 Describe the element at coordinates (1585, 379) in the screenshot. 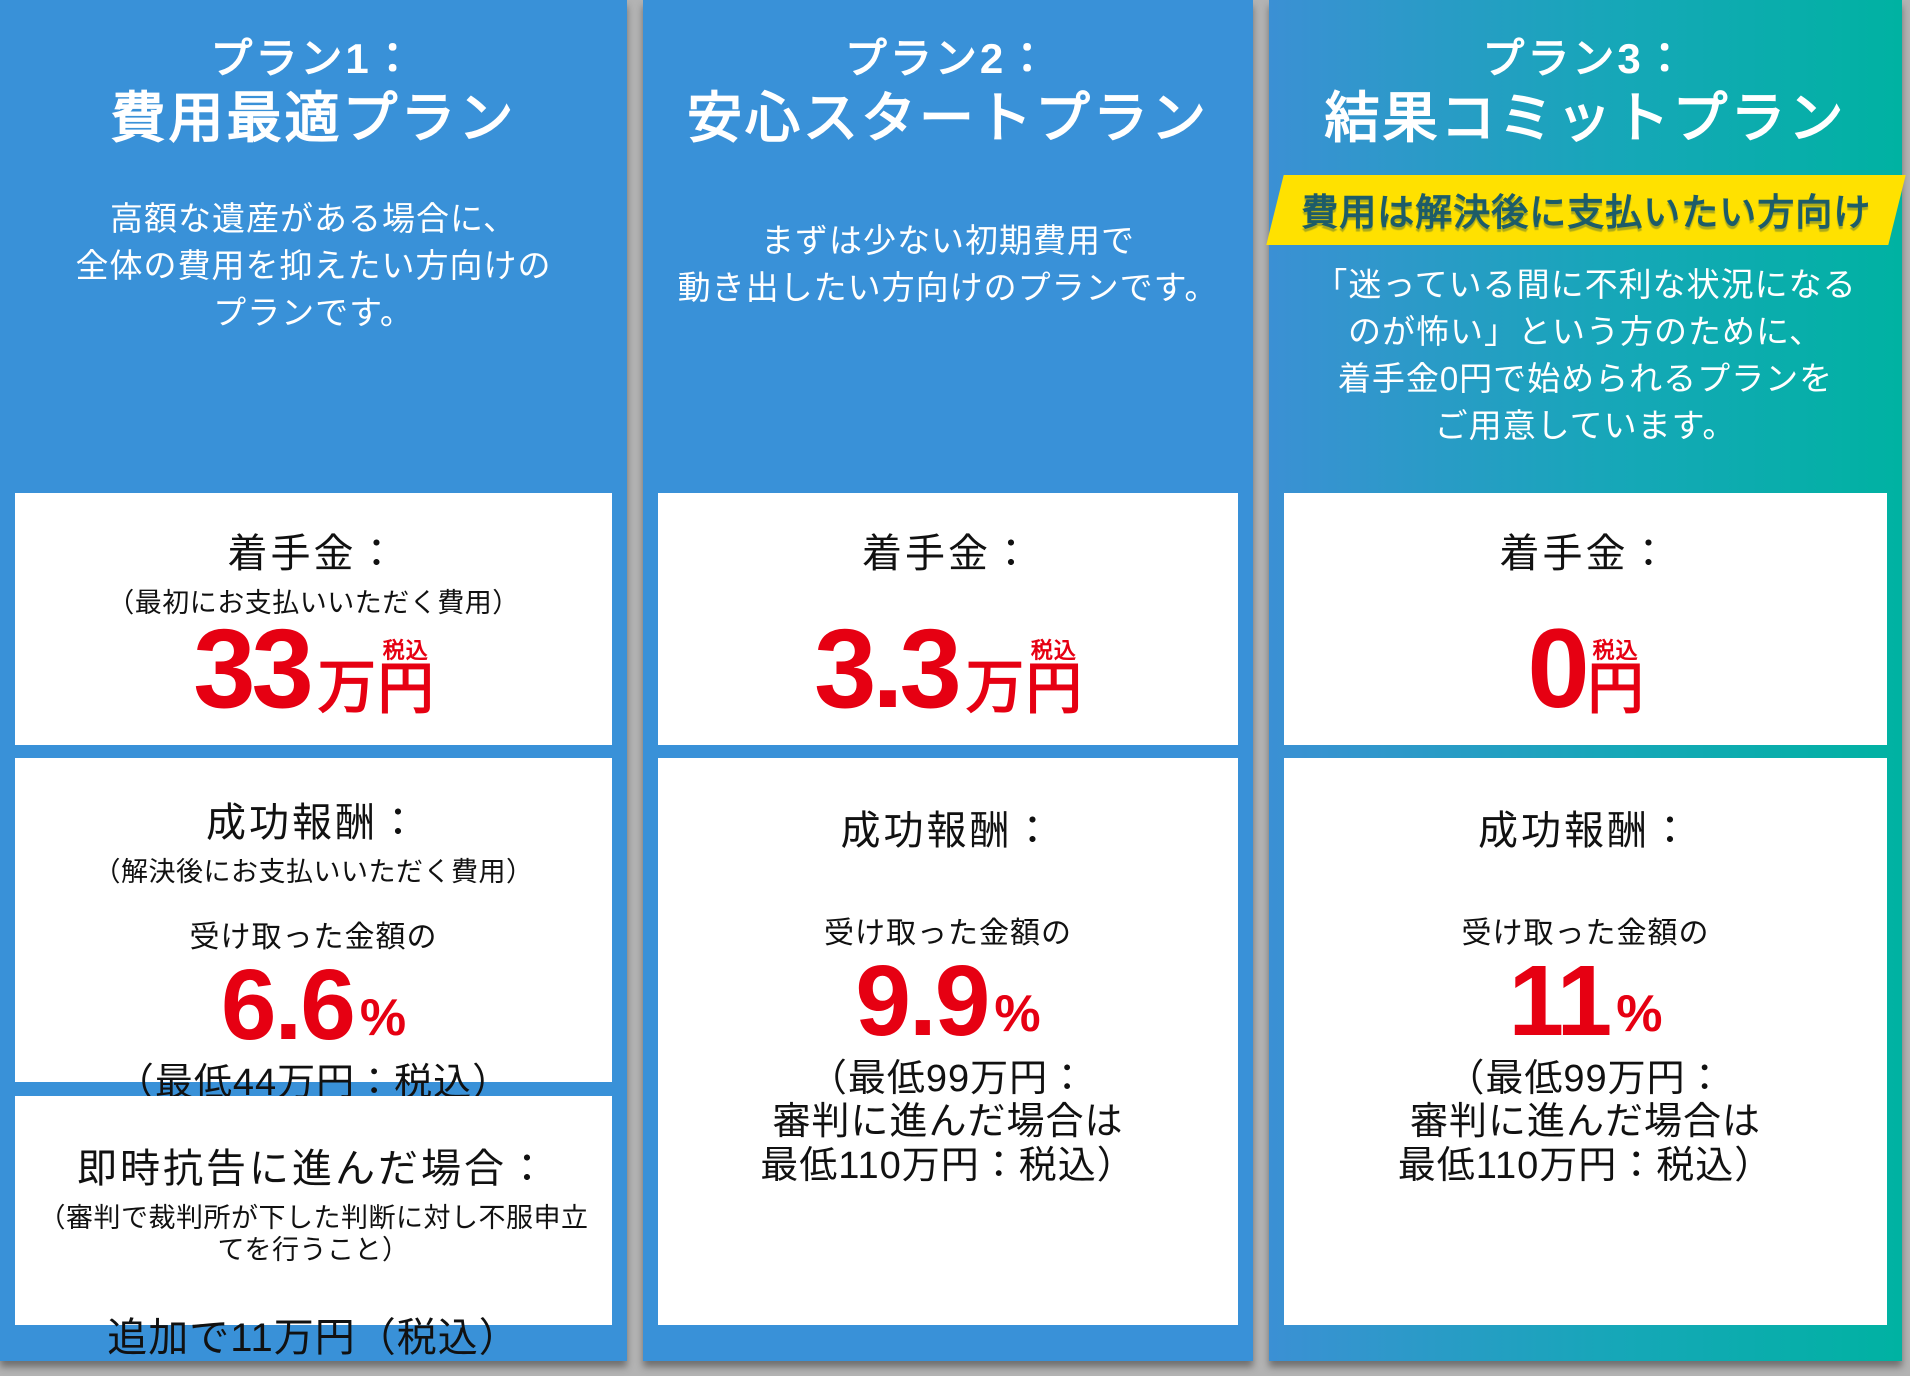

I see `plan3-description-line: 着手金0円で始められるプランを` at that location.